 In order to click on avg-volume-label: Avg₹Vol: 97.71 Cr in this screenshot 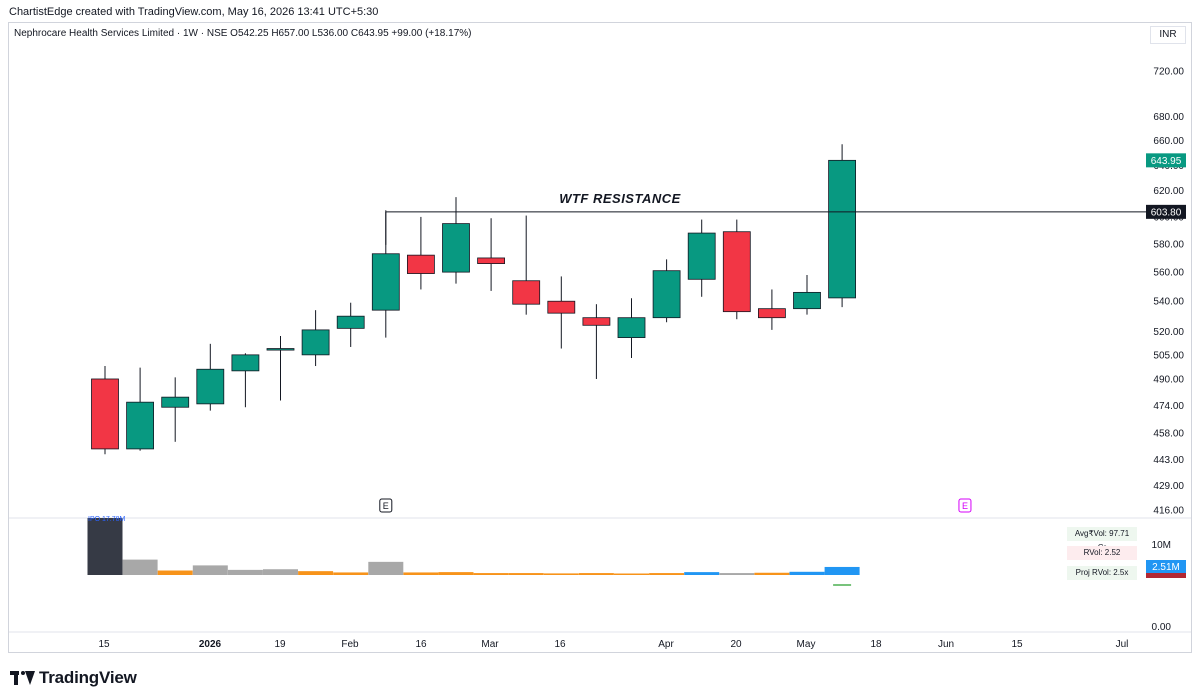, I will do `click(1102, 539)`.